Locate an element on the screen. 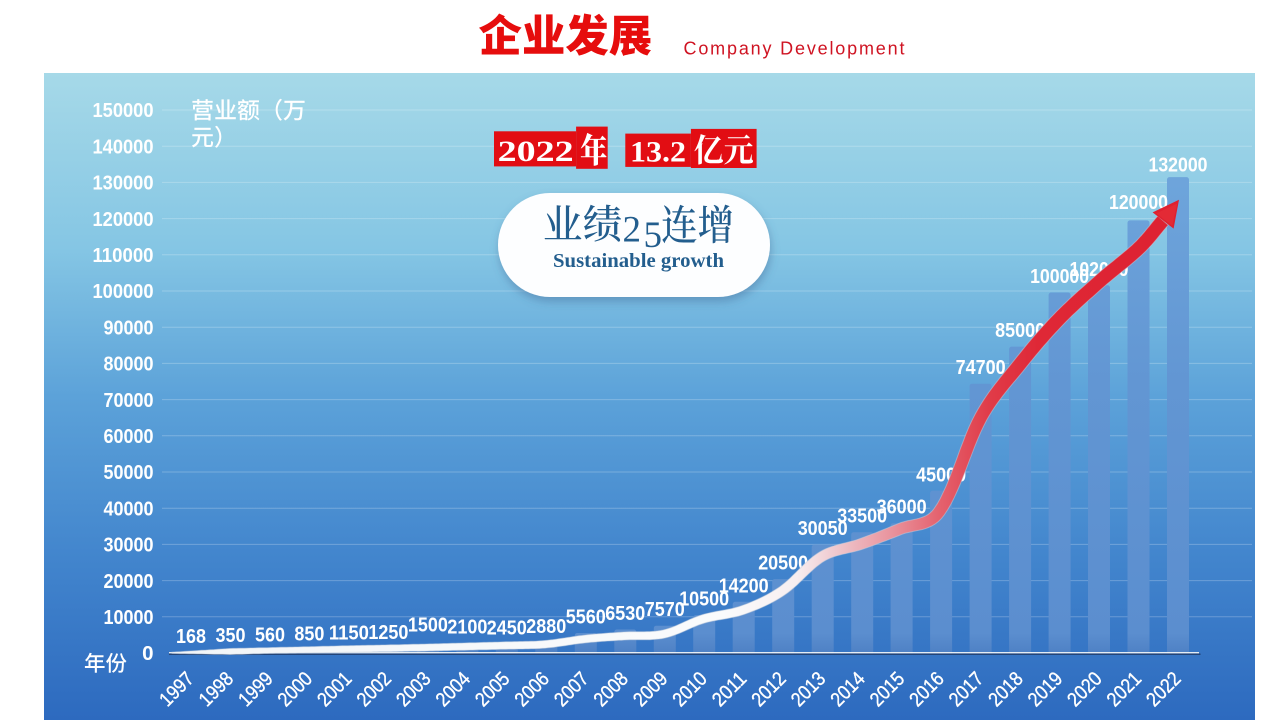  svg-text: 30050 is located at coordinates (823, 529).